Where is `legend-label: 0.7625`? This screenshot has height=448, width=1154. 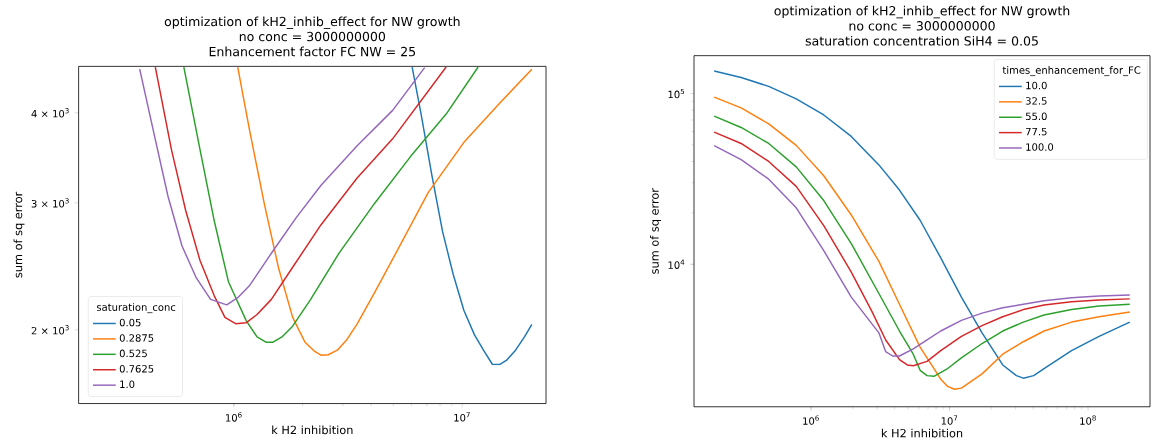
legend-label: 0.7625 is located at coordinates (136, 369).